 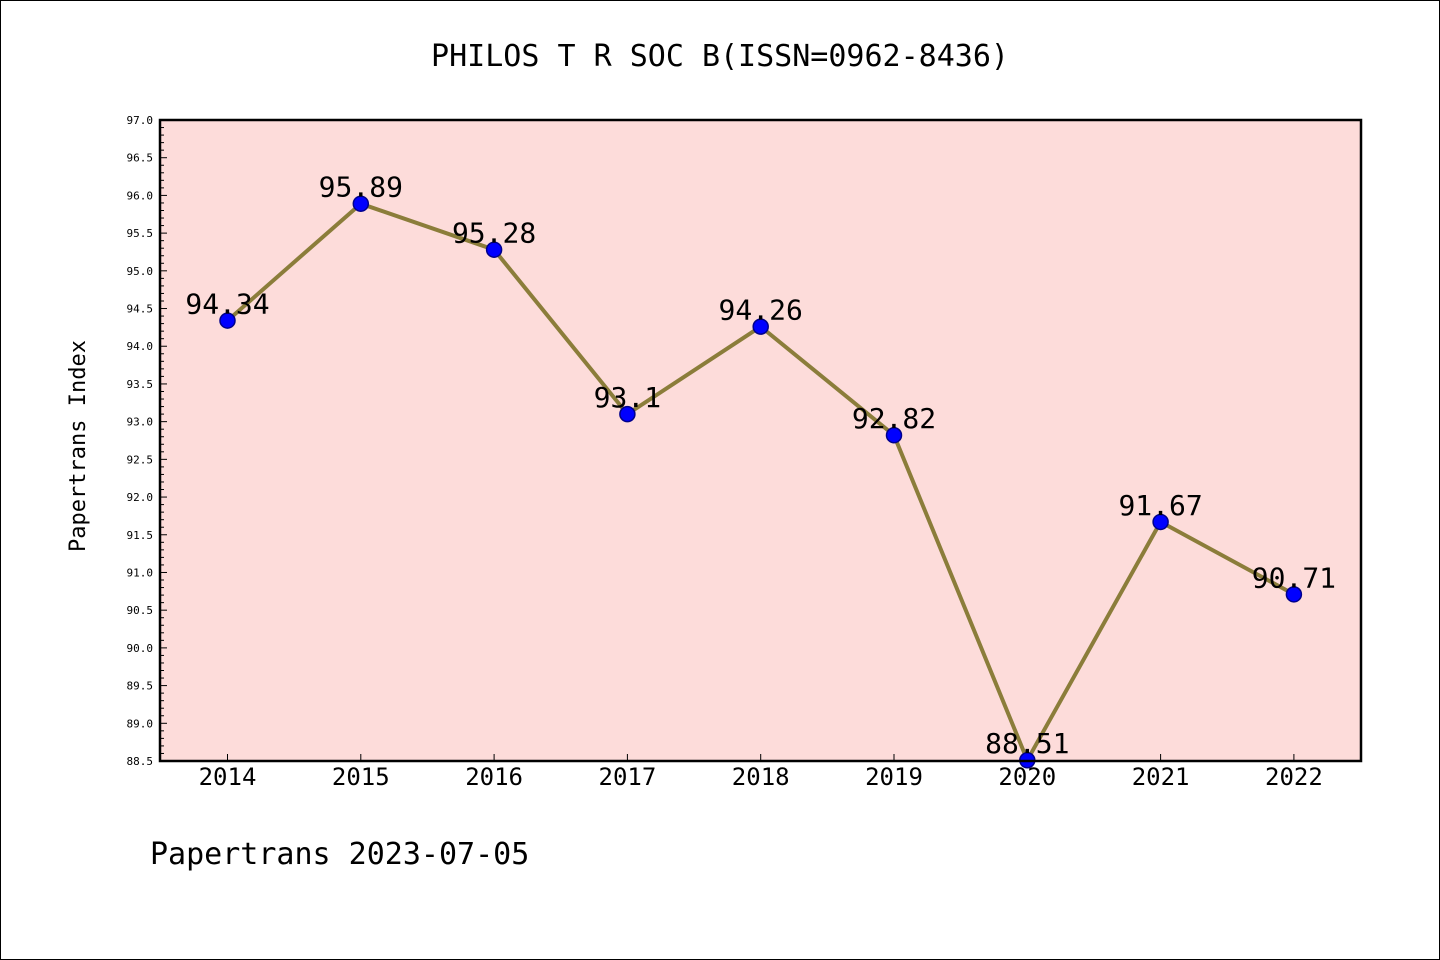 What do you see at coordinates (1160, 505) in the screenshot?
I see `data-label: 91.67` at bounding box center [1160, 505].